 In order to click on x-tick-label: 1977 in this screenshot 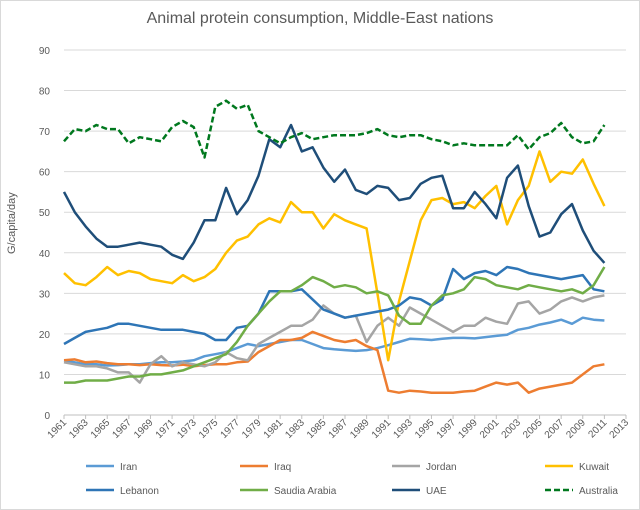, I will do `click(231, 429)`.